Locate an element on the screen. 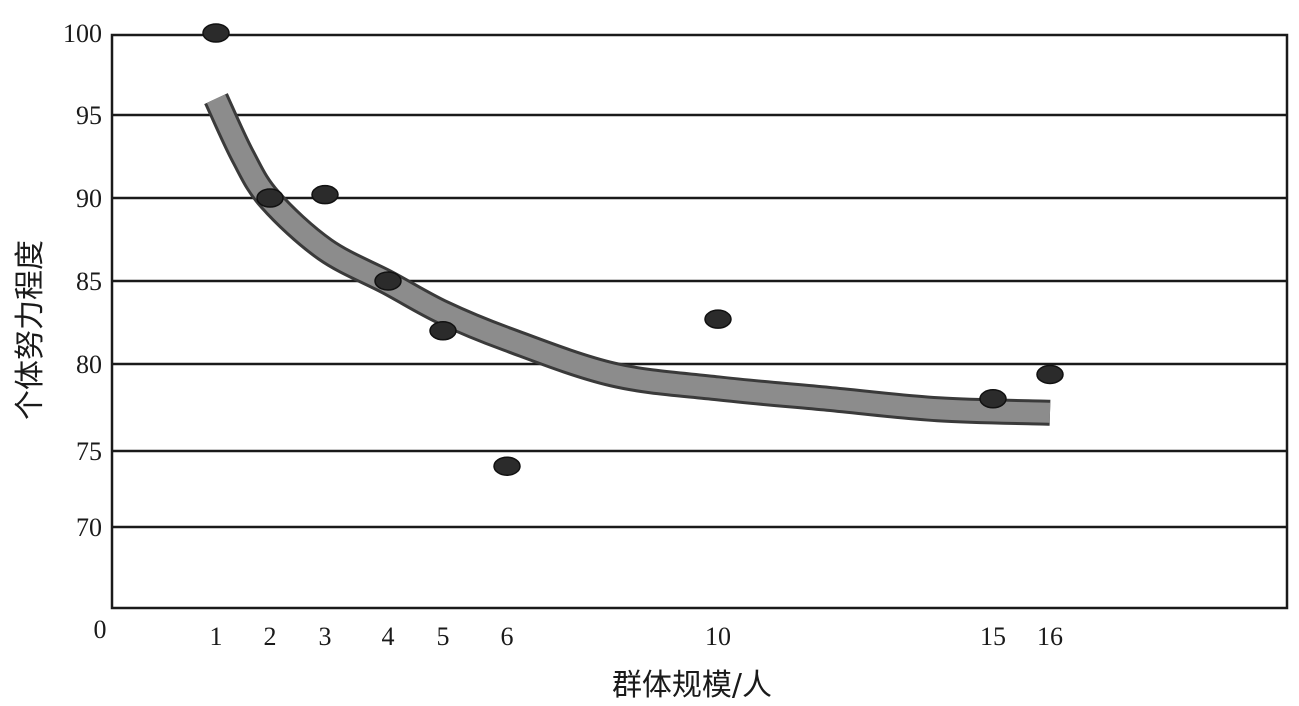 The height and width of the screenshot is (706, 1299). y-tick-label: 100 is located at coordinates (82, 33).